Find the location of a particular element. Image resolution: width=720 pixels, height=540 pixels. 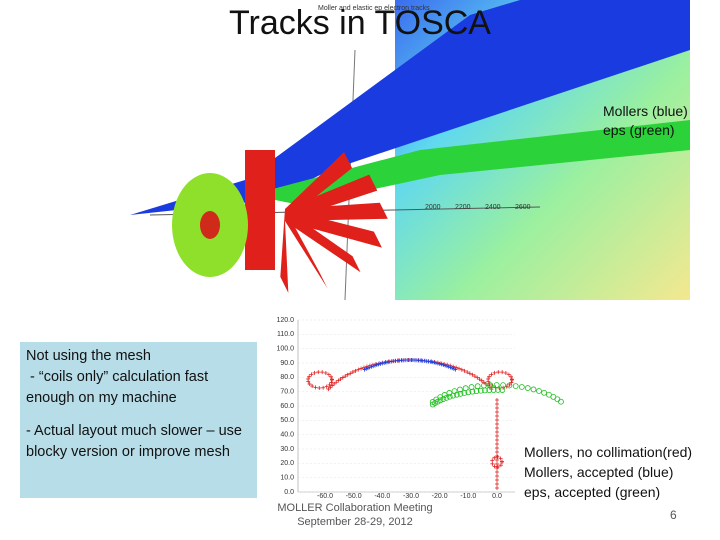

x-tick-label: -10.0 is located at coordinates (468, 496).